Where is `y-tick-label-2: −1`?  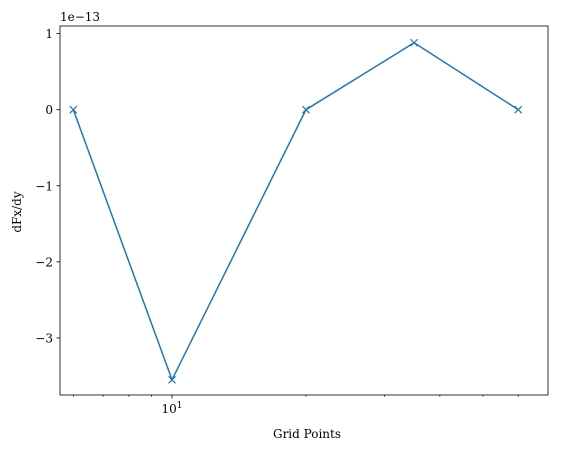 y-tick-label-2: −1 is located at coordinates (44, 186).